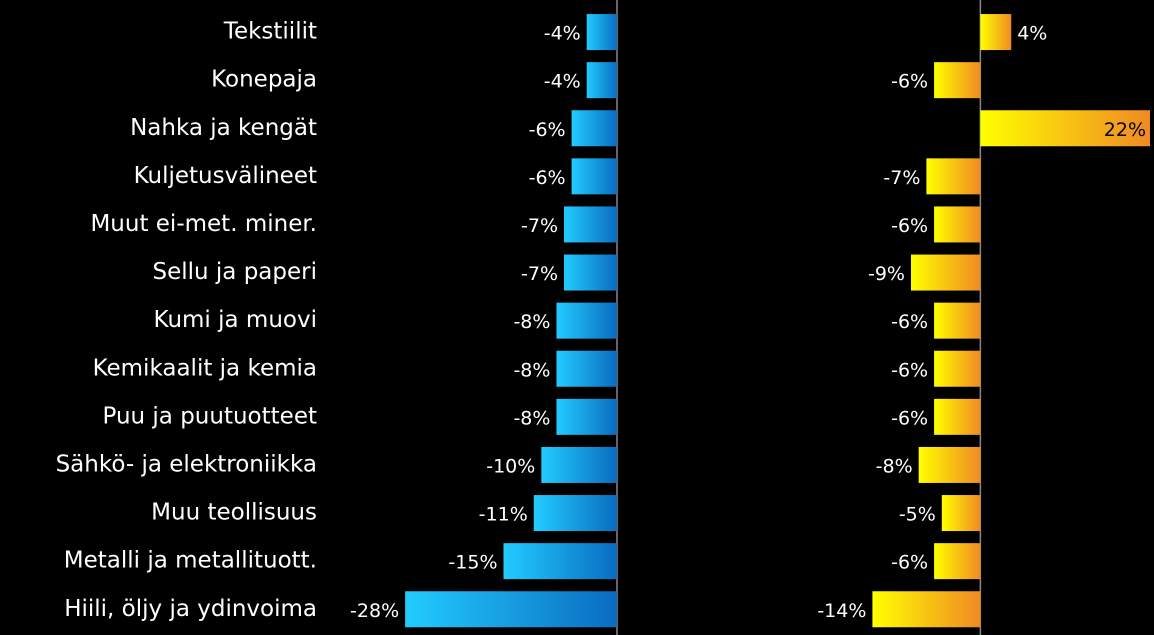  What do you see at coordinates (225, 176) in the screenshot?
I see `category-label: Kuljetusvälineet` at bounding box center [225, 176].